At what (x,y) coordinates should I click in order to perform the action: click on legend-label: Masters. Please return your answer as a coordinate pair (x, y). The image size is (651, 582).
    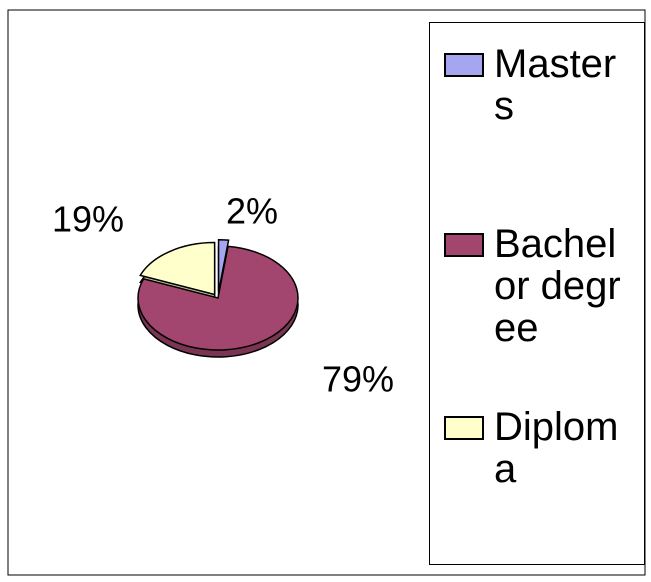
    Looking at the image, I should click on (555, 85).